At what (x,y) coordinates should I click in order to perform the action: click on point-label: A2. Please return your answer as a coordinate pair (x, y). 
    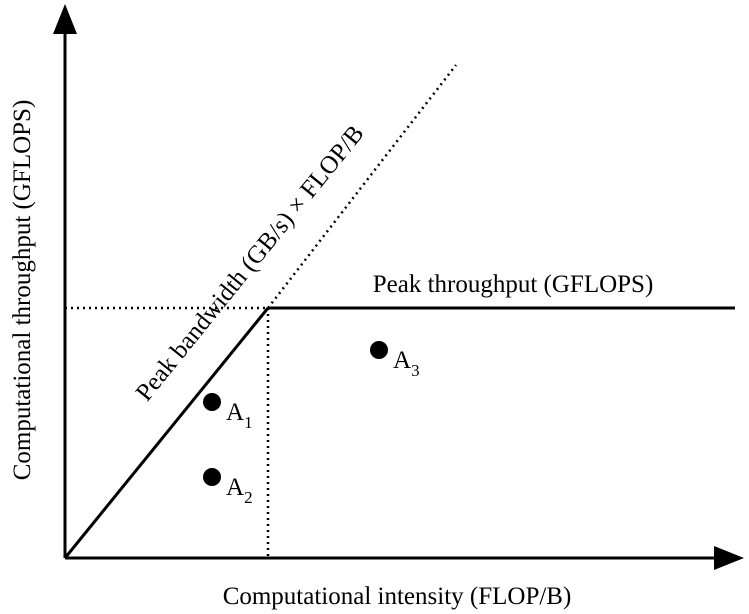
    Looking at the image, I should click on (239, 490).